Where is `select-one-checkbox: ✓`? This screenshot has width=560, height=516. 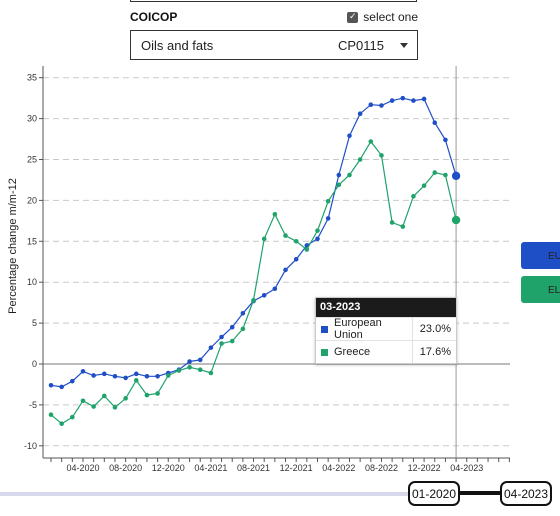 select-one-checkbox: ✓ is located at coordinates (353, 17).